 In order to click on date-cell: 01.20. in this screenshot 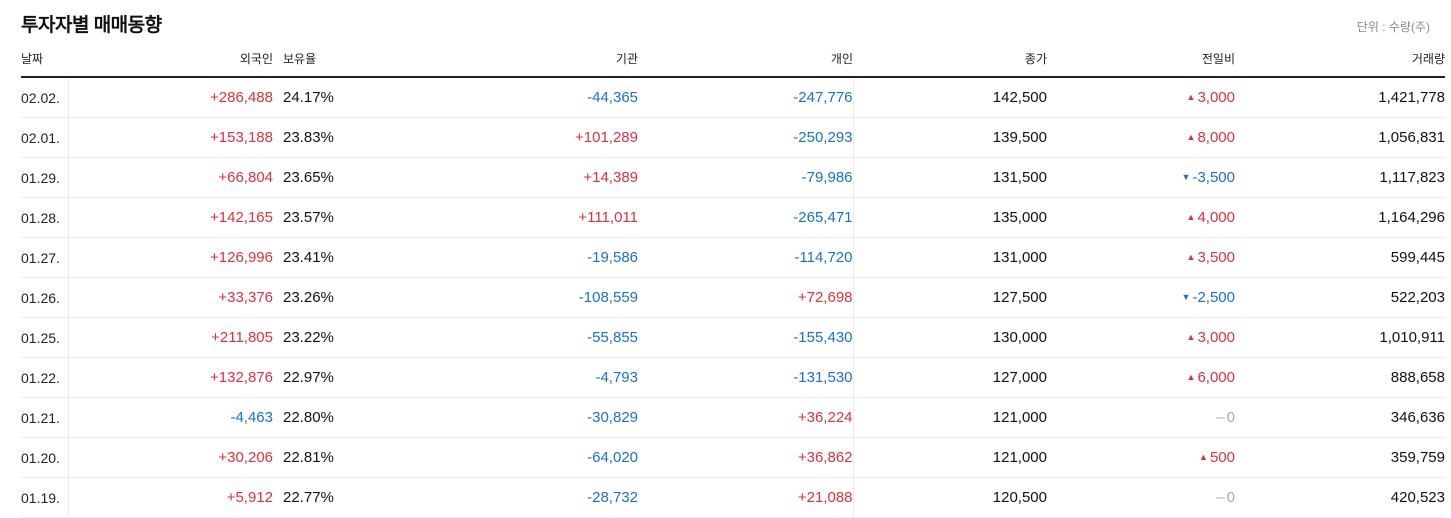, I will do `click(45, 457)`.